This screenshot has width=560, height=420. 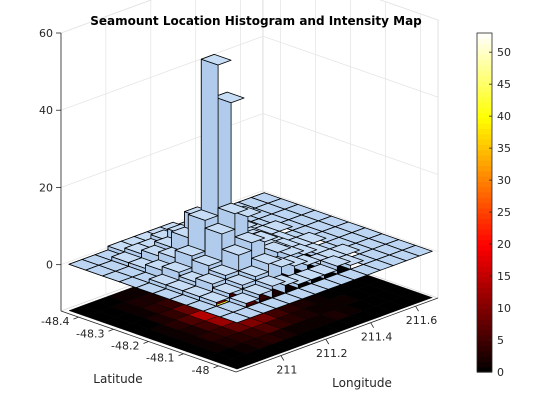 What do you see at coordinates (160, 358) in the screenshot?
I see `y-tick-label: -48.1` at bounding box center [160, 358].